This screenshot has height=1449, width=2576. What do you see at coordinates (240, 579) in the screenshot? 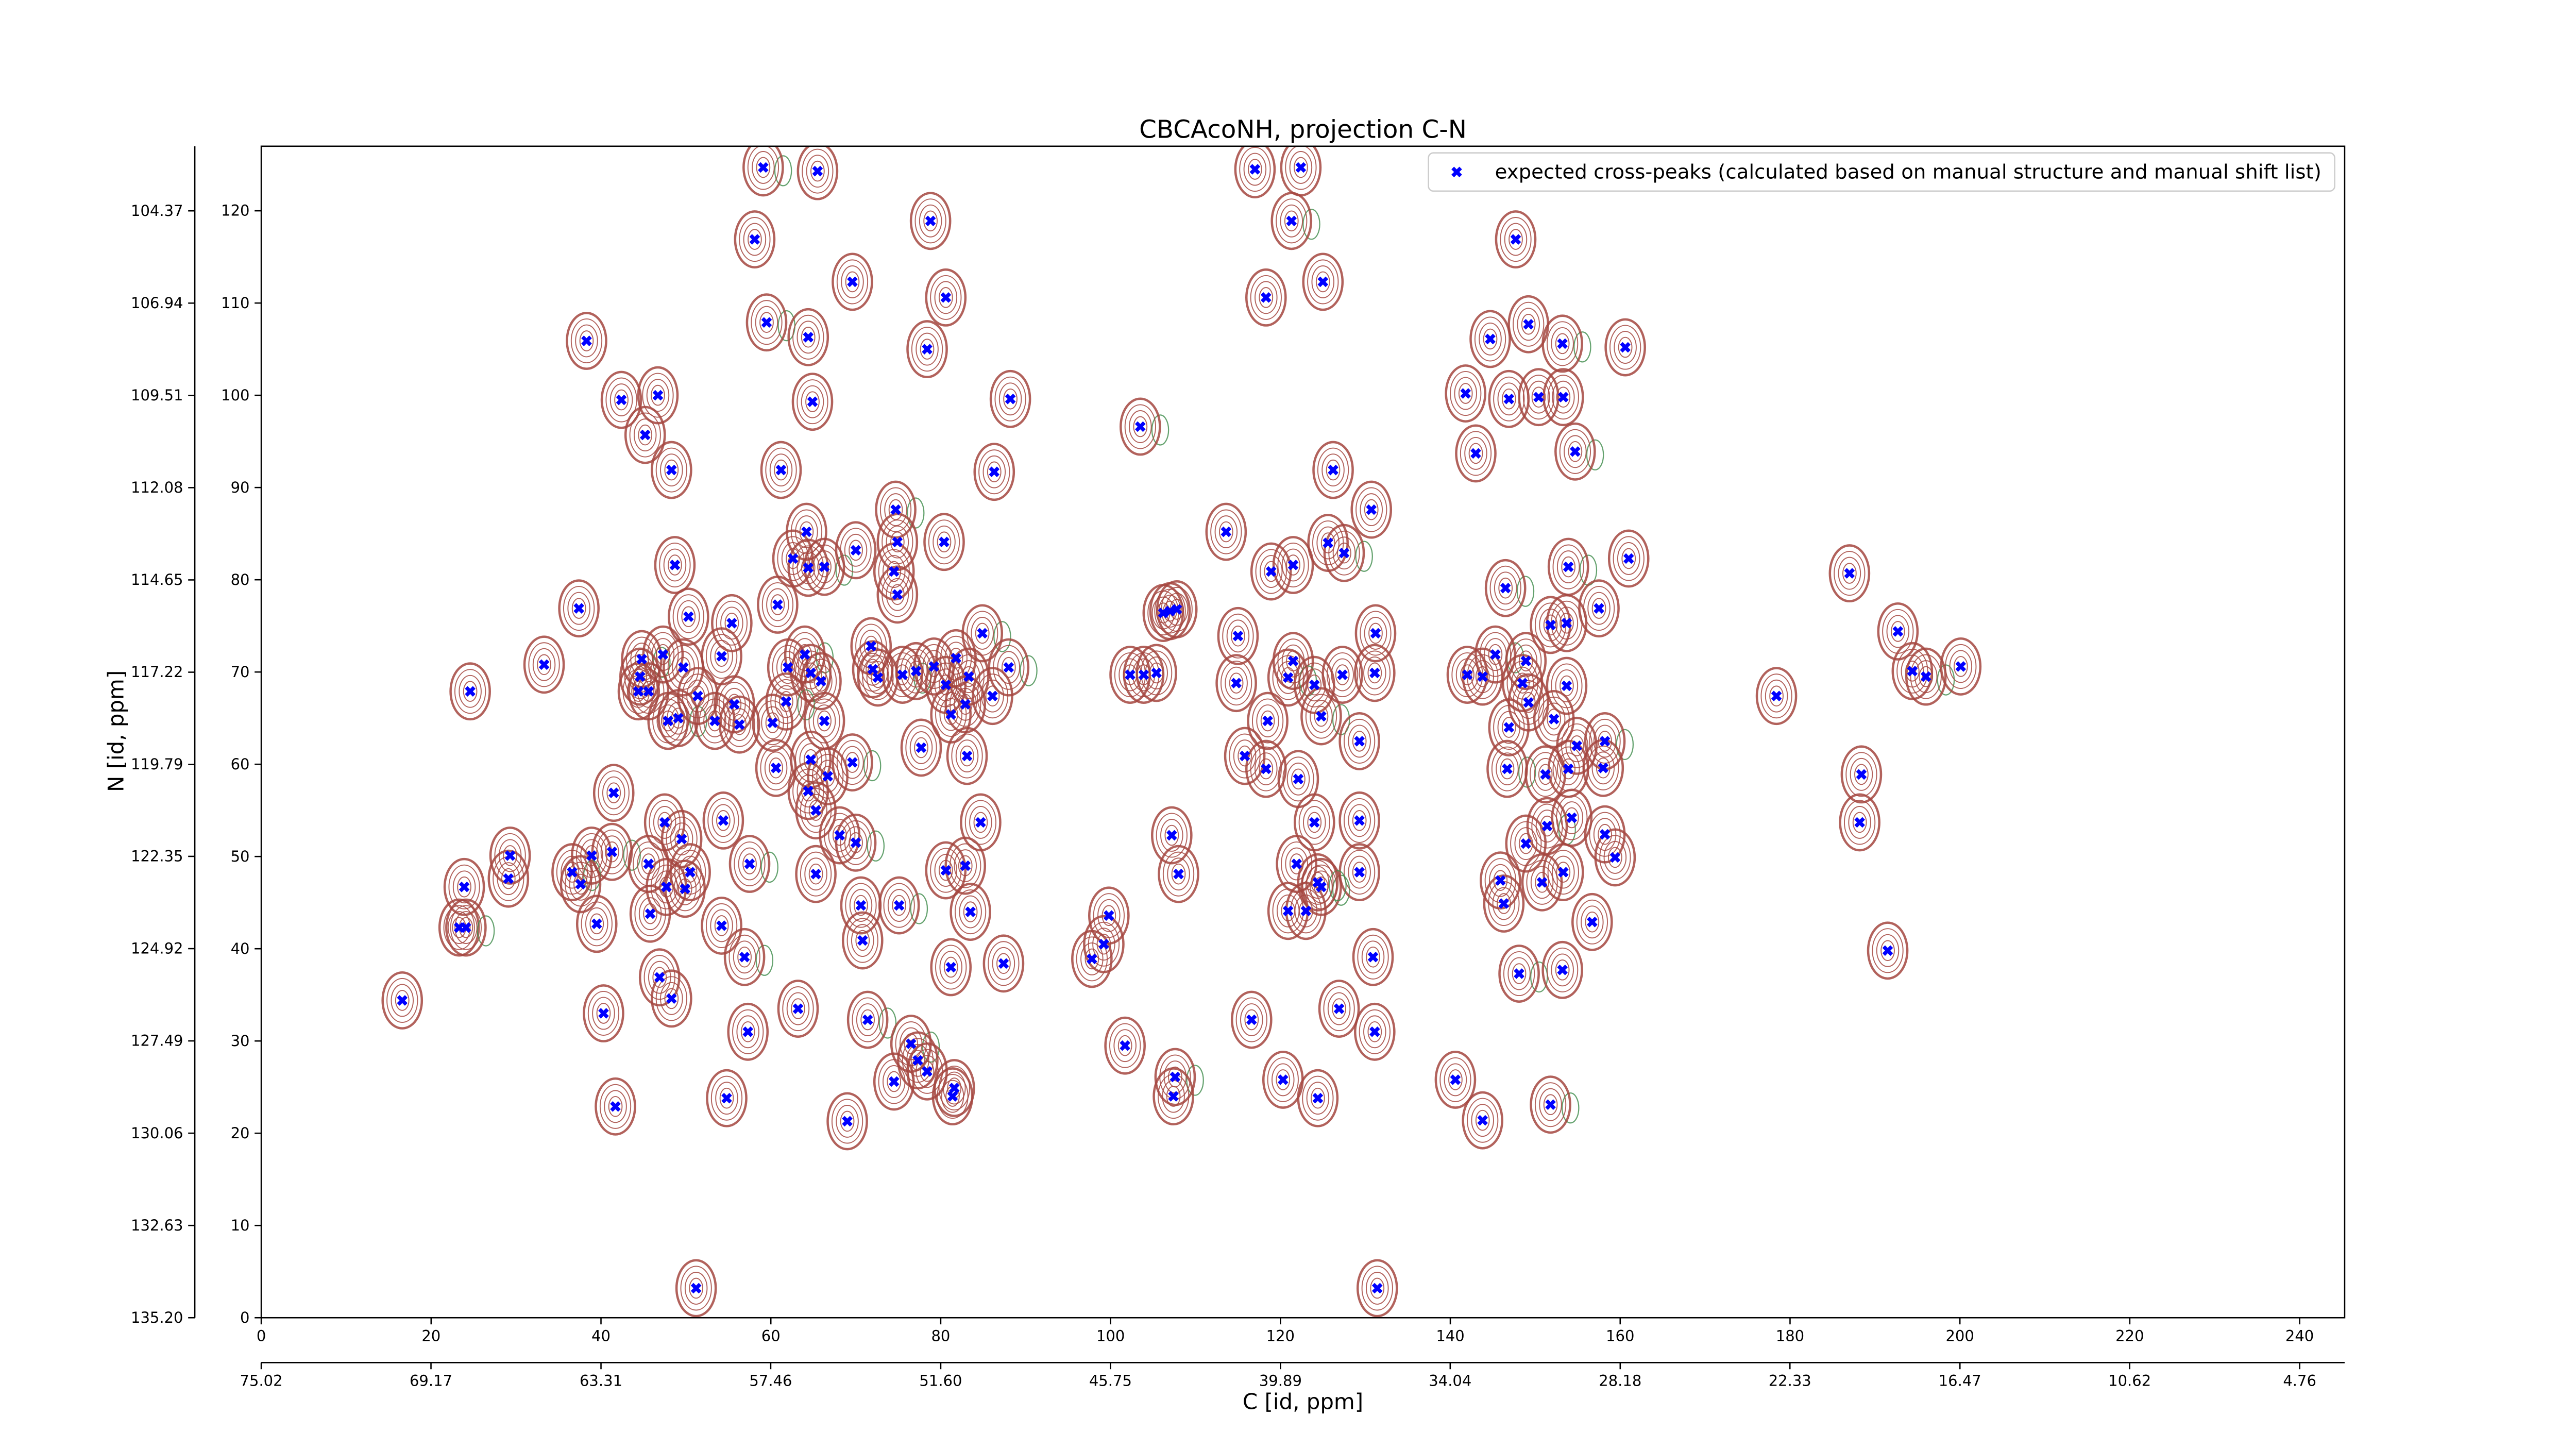
I see `y-tick-label: 80` at bounding box center [240, 579].